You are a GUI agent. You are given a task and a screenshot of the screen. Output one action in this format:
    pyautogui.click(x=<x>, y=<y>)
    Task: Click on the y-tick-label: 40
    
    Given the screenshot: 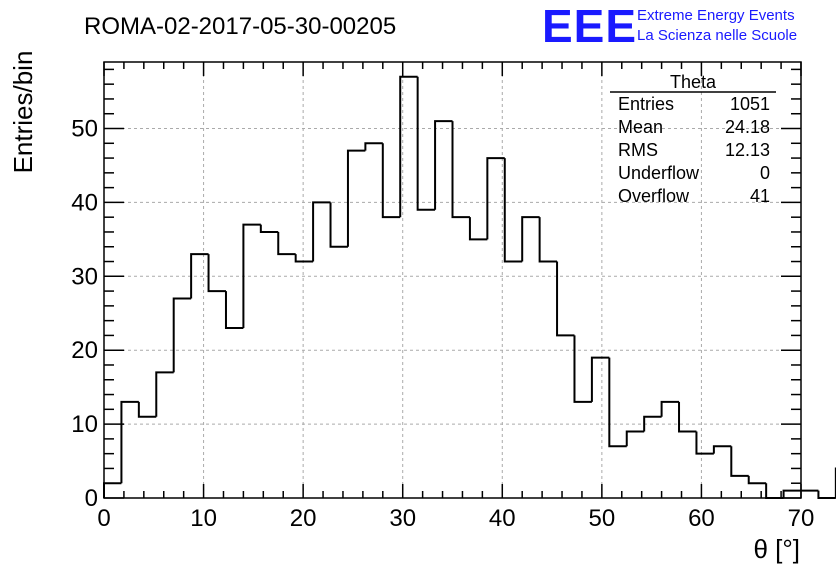 What is the action you would take?
    pyautogui.click(x=84, y=202)
    